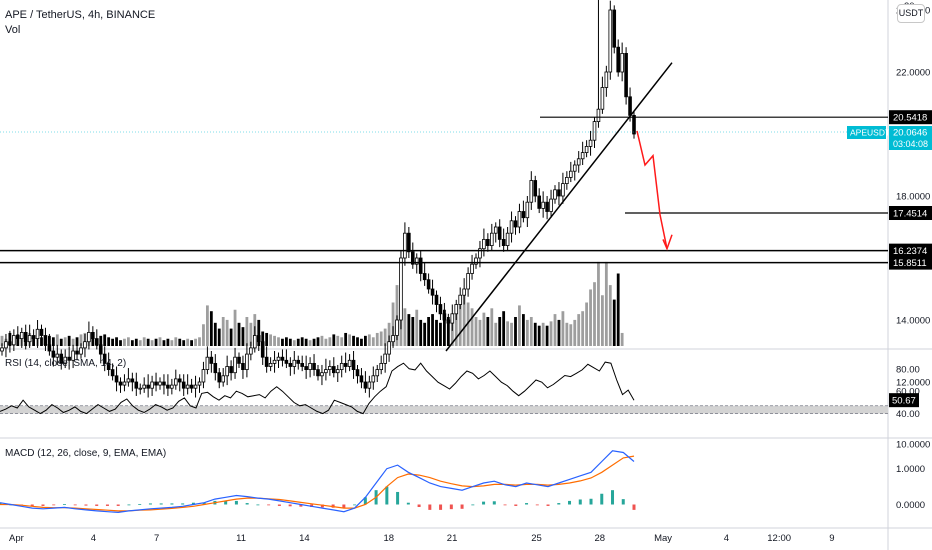  I want to click on level-price-badge, so click(910, 213).